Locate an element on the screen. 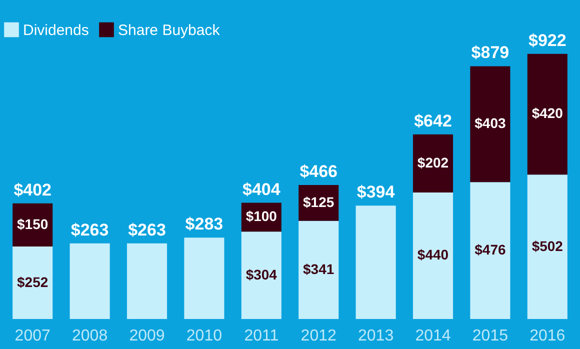  data-label: $304 is located at coordinates (262, 274).